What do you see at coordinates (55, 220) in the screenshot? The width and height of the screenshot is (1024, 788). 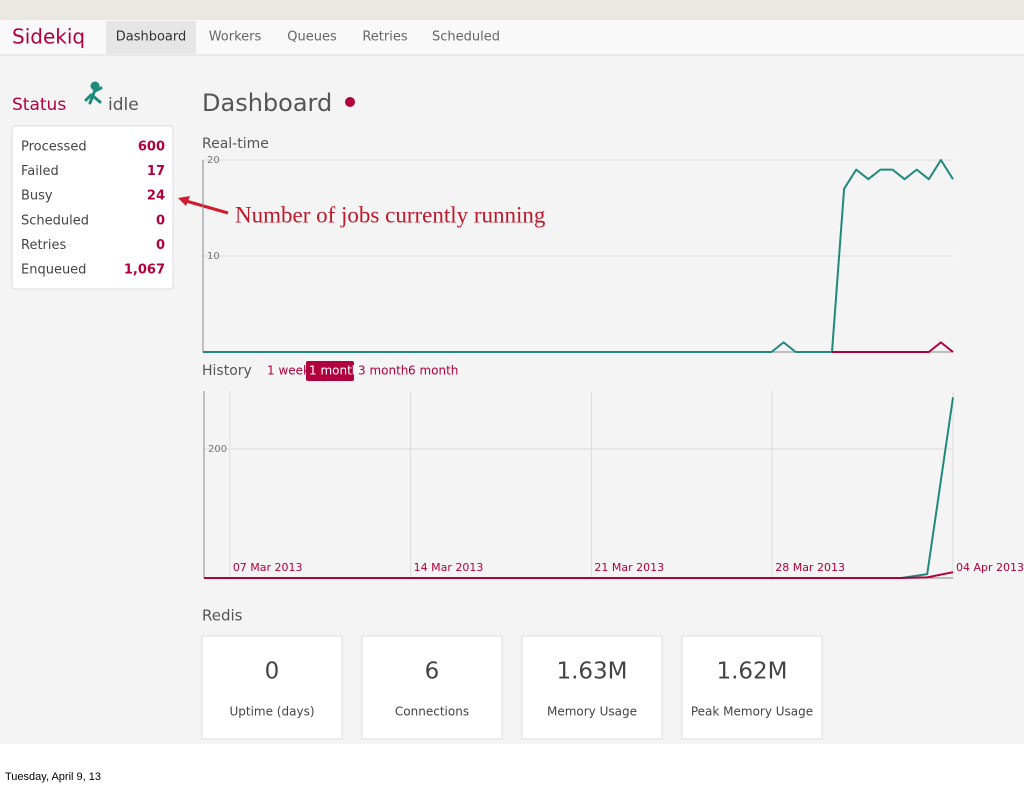 I see `stat-label: Scheduled` at bounding box center [55, 220].